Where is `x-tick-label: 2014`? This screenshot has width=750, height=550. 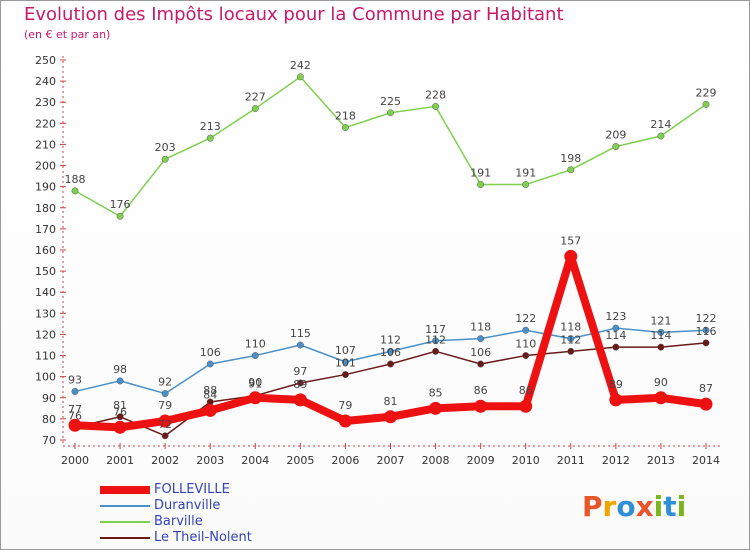
x-tick-label: 2014 is located at coordinates (706, 460).